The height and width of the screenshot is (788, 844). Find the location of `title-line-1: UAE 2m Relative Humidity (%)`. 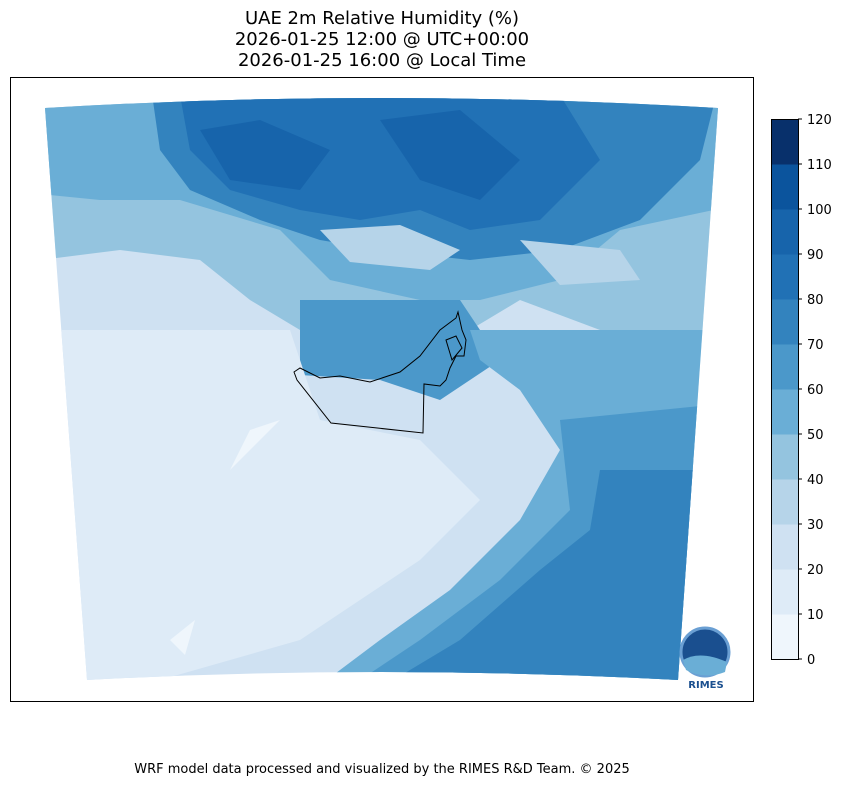

title-line-1: UAE 2m Relative Humidity (%) is located at coordinates (382, 18).